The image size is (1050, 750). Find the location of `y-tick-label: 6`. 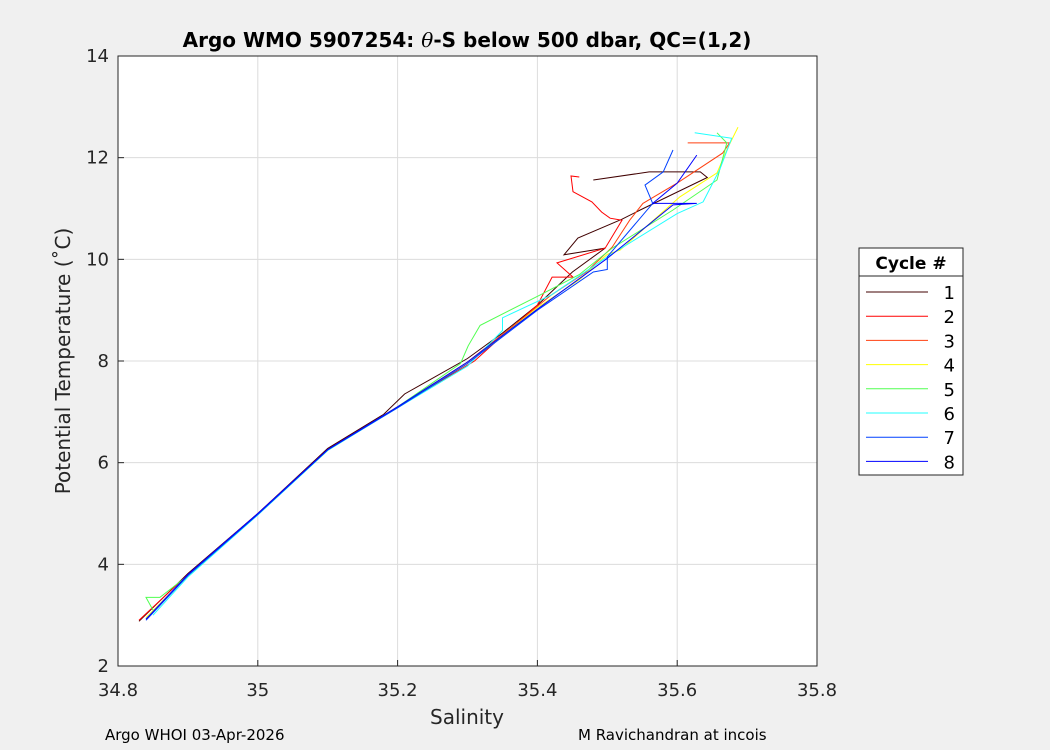

y-tick-label: 6 is located at coordinates (103, 463).